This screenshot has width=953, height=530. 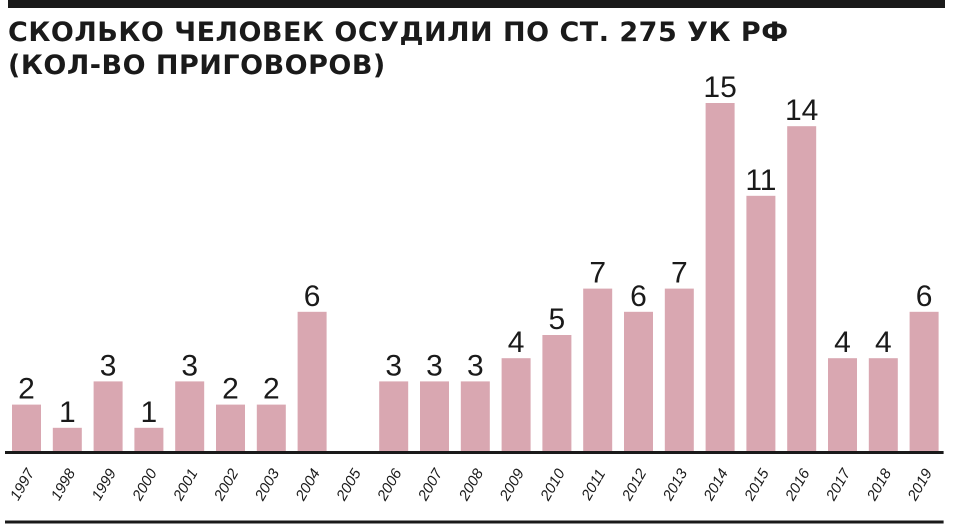 What do you see at coordinates (190, 416) in the screenshot?
I see `bar-2001` at bounding box center [190, 416].